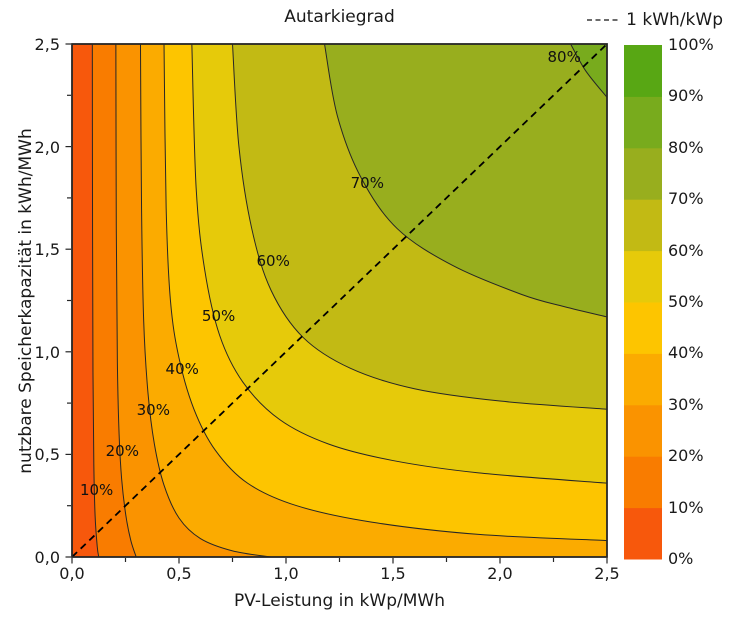 This screenshot has height=619, width=730. Describe the element at coordinates (393, 573) in the screenshot. I see `x-tick-label: 1,5` at that location.